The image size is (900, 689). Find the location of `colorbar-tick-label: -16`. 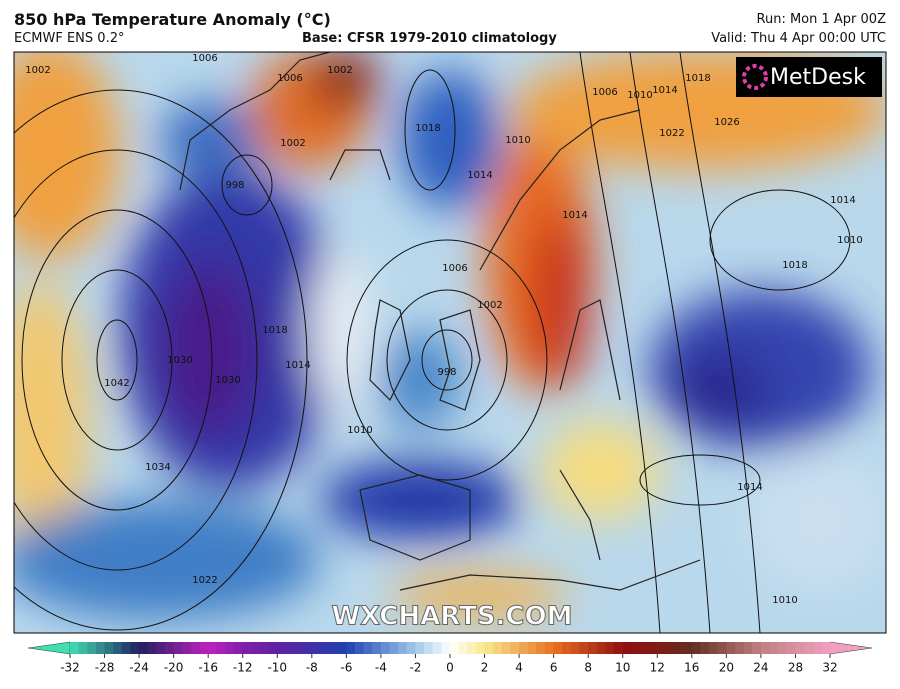

colorbar-tick-label: -16 is located at coordinates (208, 668).